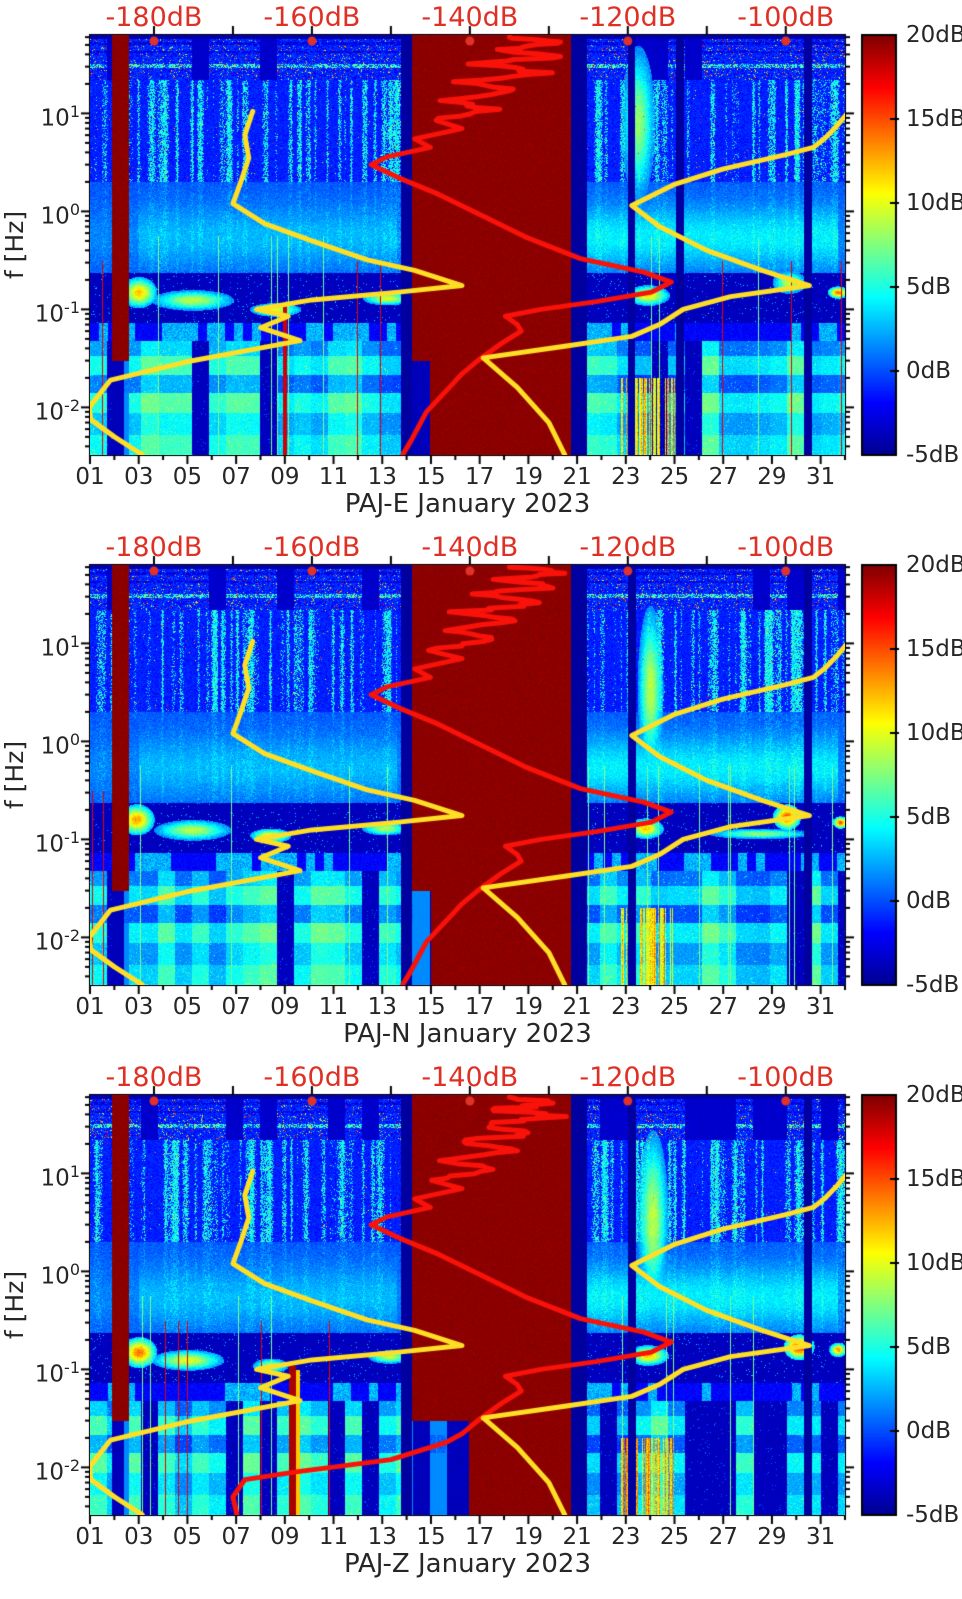  Describe the element at coordinates (467, 1564) in the screenshot. I see `panel-paj-z-title: PAJ-Z January 2023` at that location.